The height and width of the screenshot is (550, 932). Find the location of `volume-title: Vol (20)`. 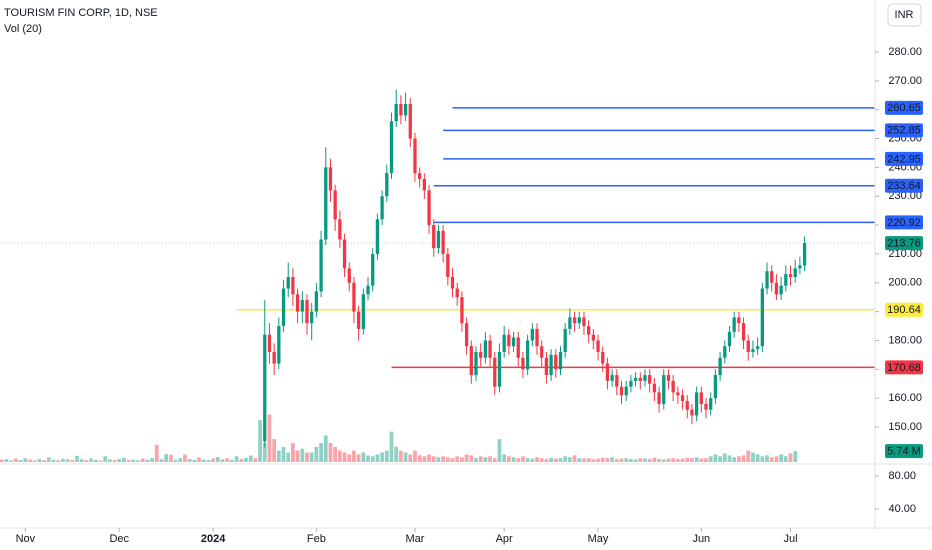

volume-title: Vol (20) is located at coordinates (23, 29).